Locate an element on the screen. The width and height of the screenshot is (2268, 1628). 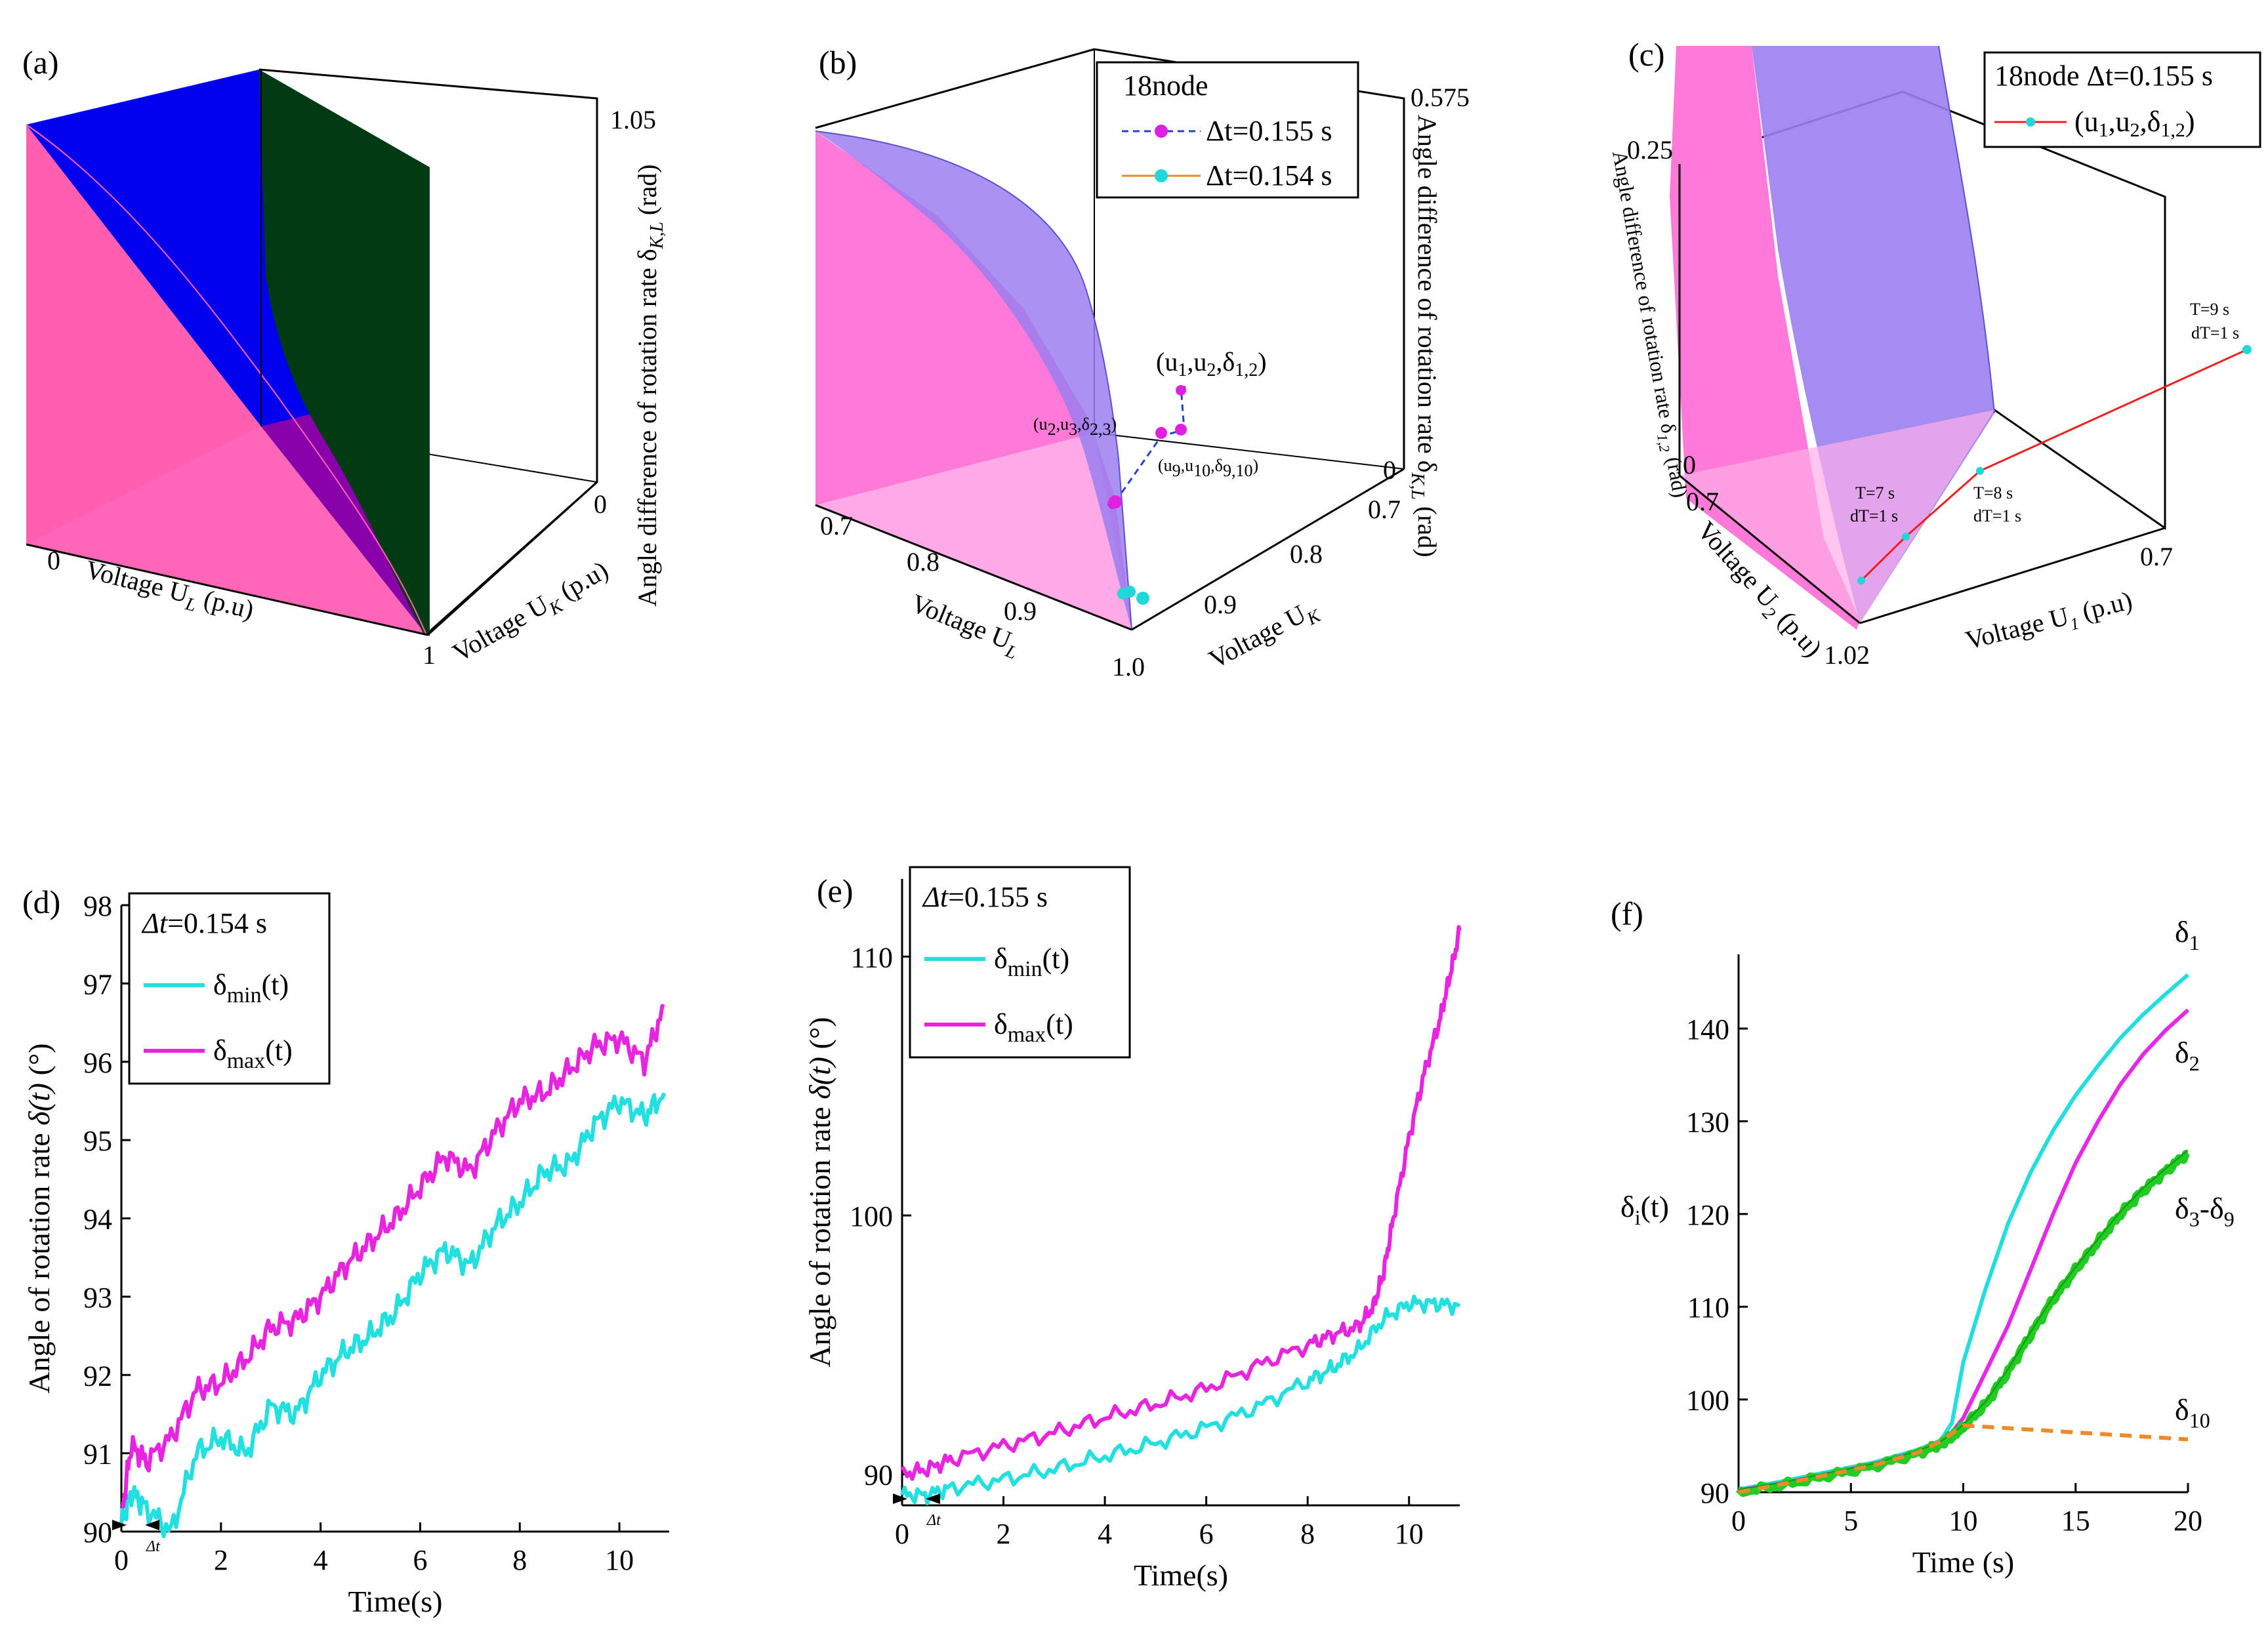
panel-c-pt-2-dt: dT=1 s is located at coordinates (2215, 332).